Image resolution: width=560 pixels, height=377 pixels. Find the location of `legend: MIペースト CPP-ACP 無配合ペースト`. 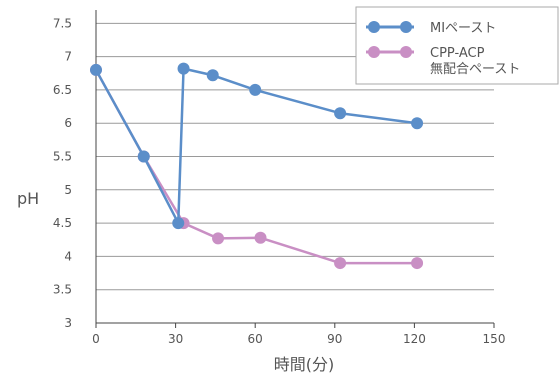

legend: MIペースト CPP-ACP 無配合ペースト is located at coordinates (457, 45).